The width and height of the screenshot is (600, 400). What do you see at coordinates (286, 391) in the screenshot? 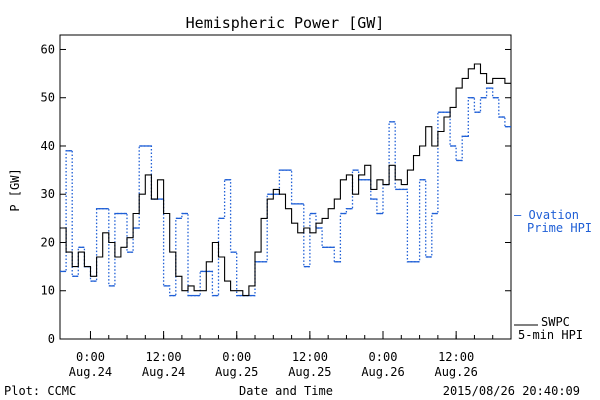
I see `x-axis-label: Date and Time` at bounding box center [286, 391].